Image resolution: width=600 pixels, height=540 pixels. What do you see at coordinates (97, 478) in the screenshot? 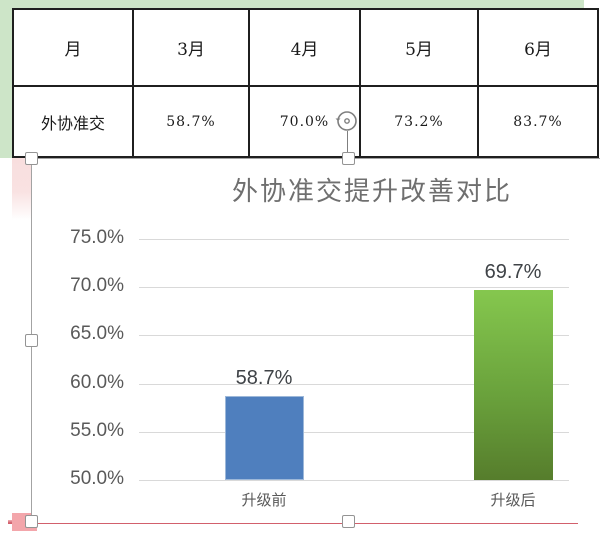
I see `y-axis-tick-label: 50.0%` at bounding box center [97, 478].